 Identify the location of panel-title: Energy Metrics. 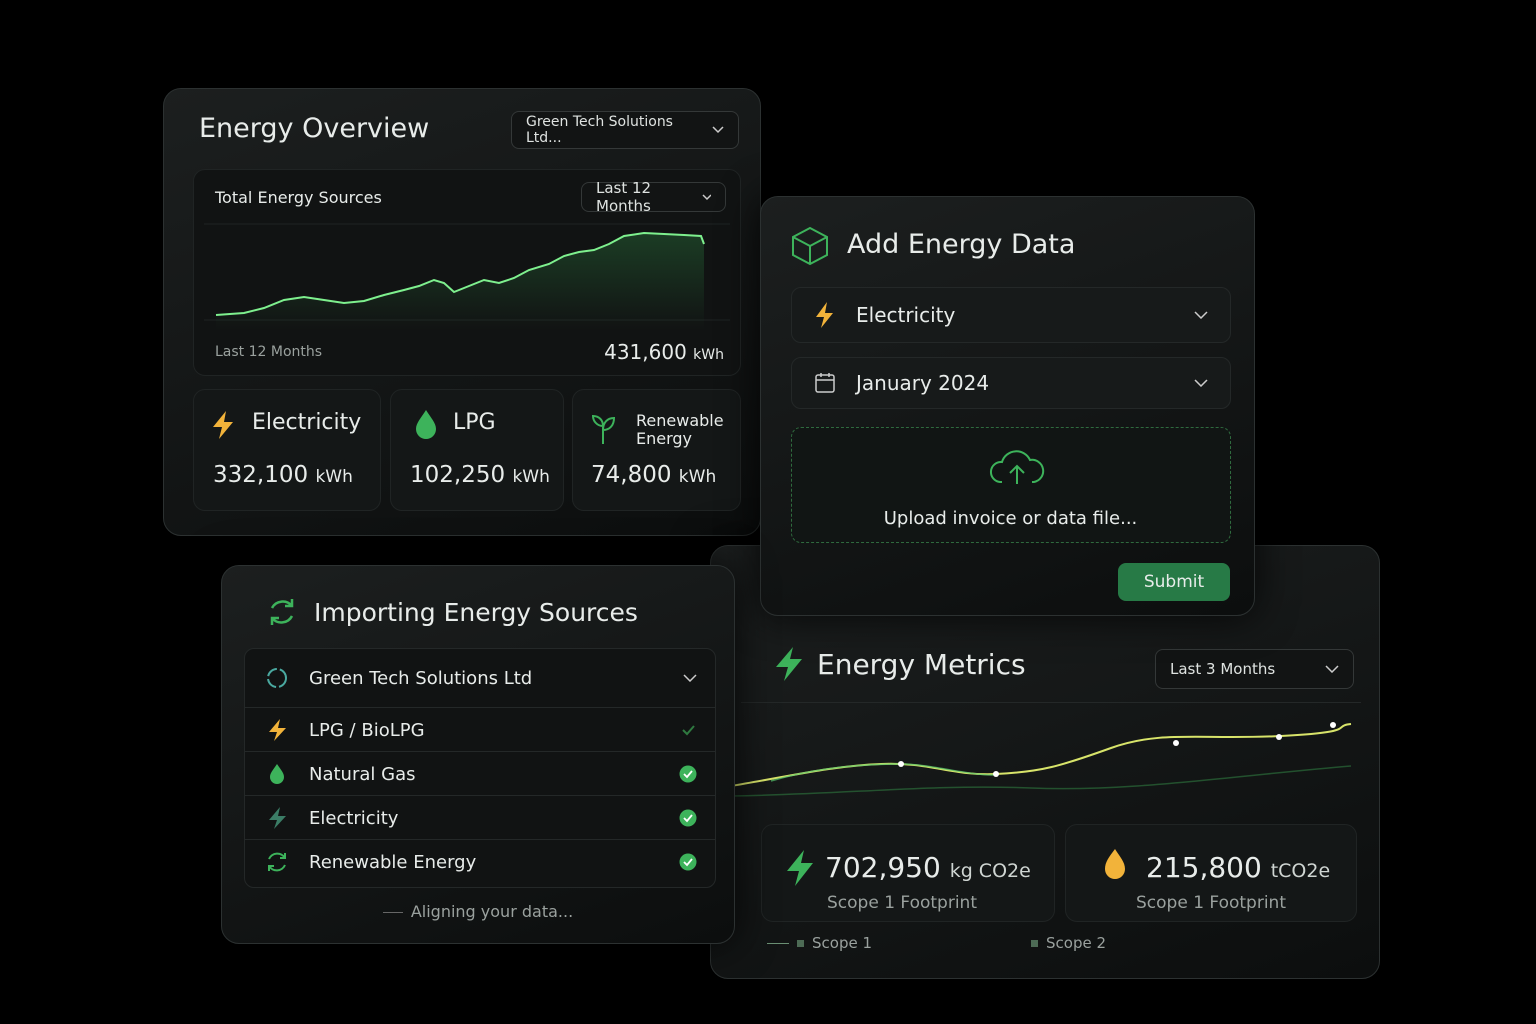
(921, 664).